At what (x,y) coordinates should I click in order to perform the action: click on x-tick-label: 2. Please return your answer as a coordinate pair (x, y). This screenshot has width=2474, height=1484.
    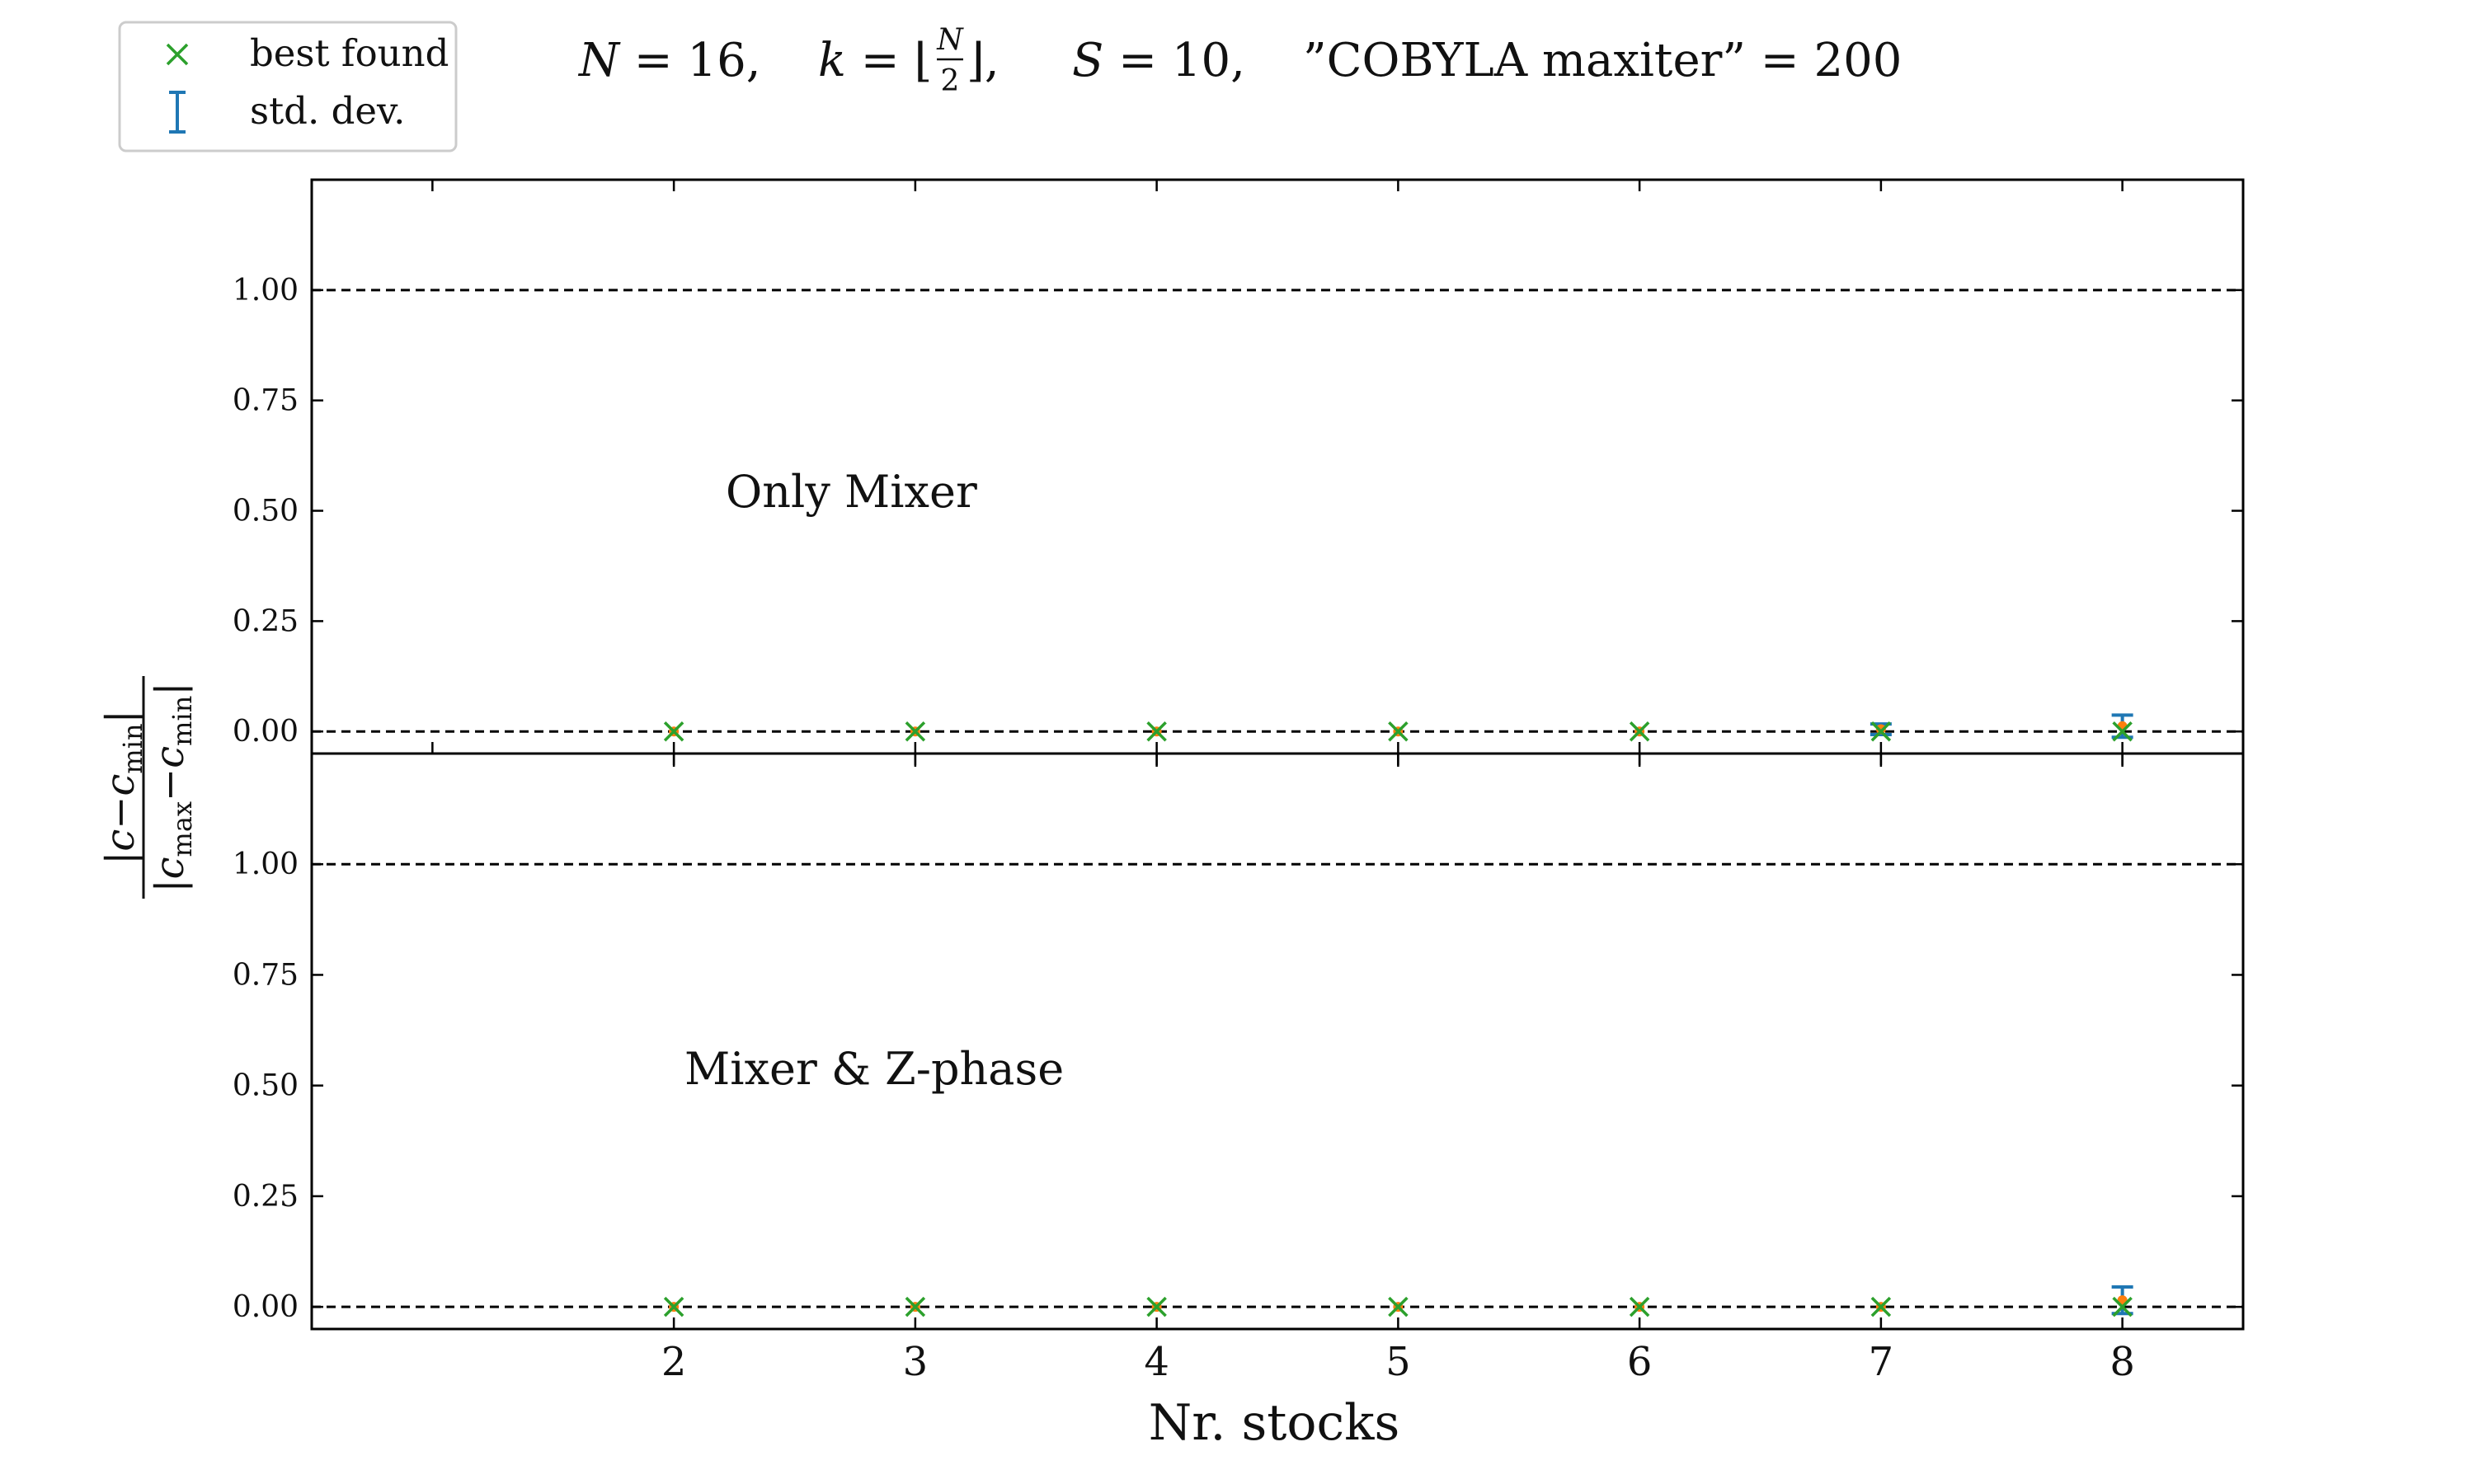
    Looking at the image, I should click on (674, 1362).